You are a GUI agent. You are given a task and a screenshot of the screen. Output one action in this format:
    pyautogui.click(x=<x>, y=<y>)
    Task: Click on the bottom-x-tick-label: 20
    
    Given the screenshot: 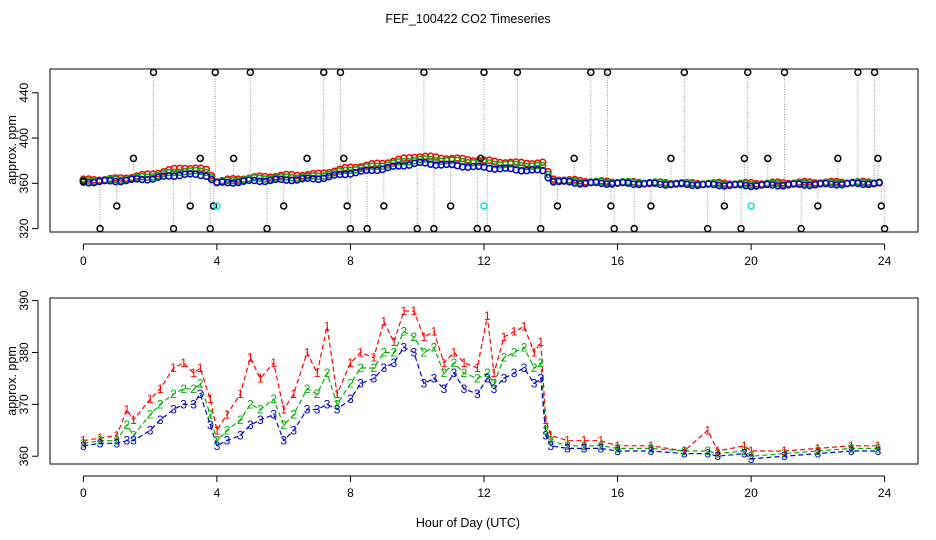 What is the action you would take?
    pyautogui.click(x=751, y=493)
    